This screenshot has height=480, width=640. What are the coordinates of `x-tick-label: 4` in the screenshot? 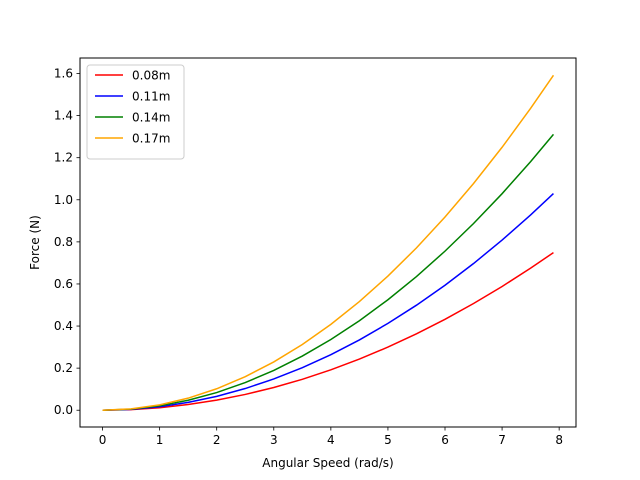 It's located at (331, 440).